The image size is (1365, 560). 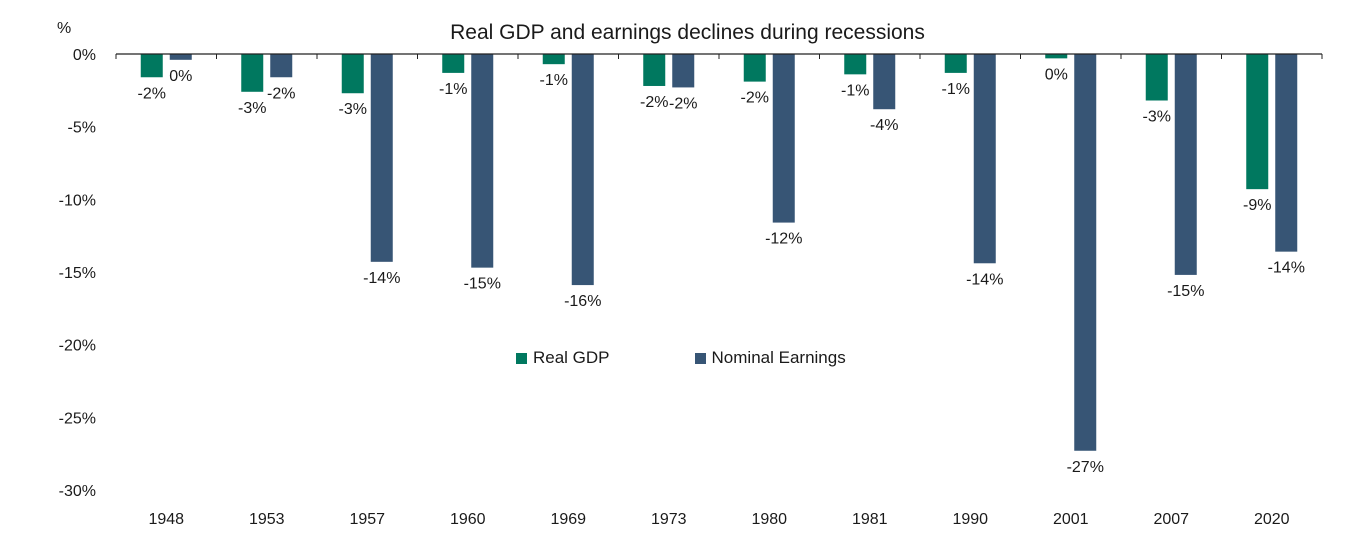 I want to click on y-axis-unit-label: %, so click(x=64, y=28).